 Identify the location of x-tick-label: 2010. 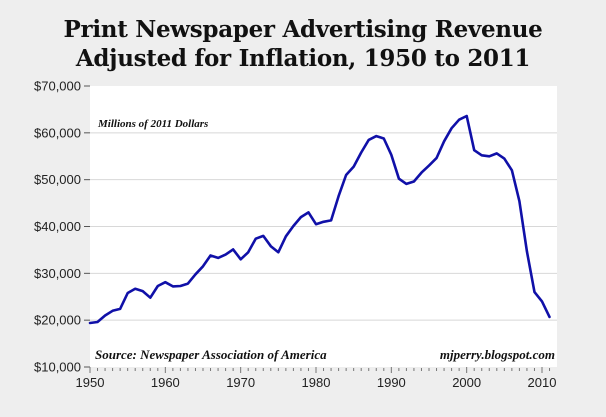
(542, 382).